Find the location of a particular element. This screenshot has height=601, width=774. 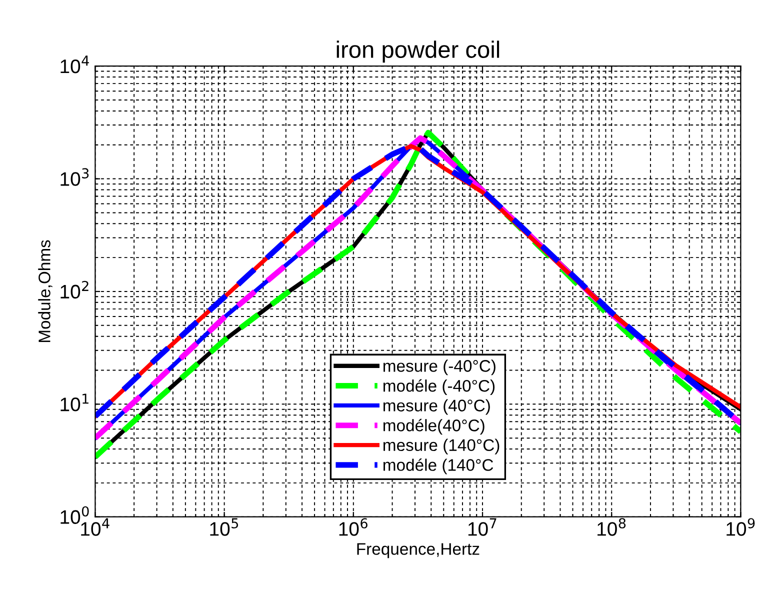

x-tick-label: 10$^{6}$ is located at coordinates (353, 527).